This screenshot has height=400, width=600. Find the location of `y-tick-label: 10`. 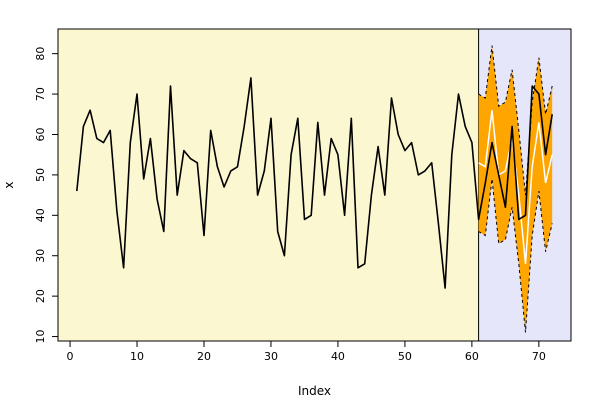

y-tick-label: 10 is located at coordinates (40, 337).